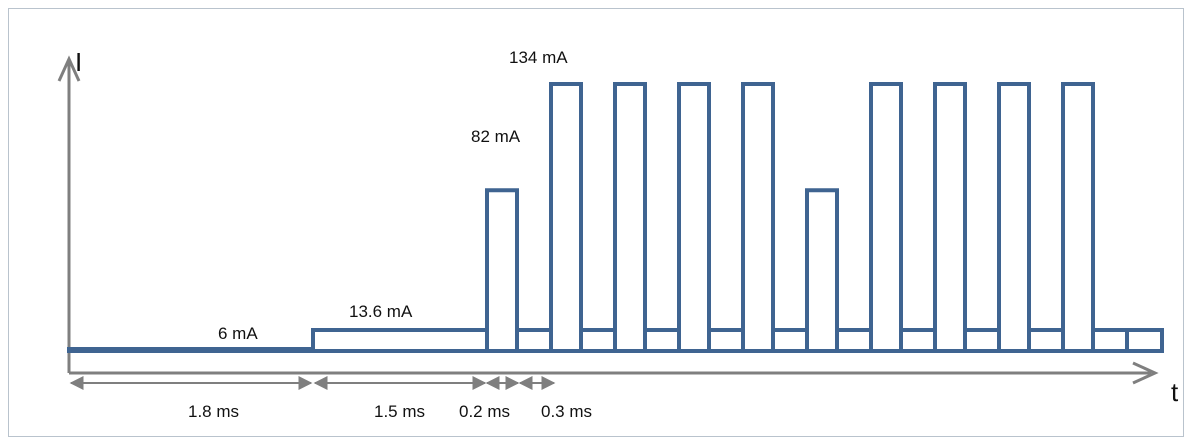 This screenshot has height=446, width=1197. I want to click on tall-pulse-label: 134 mA, so click(538, 57).